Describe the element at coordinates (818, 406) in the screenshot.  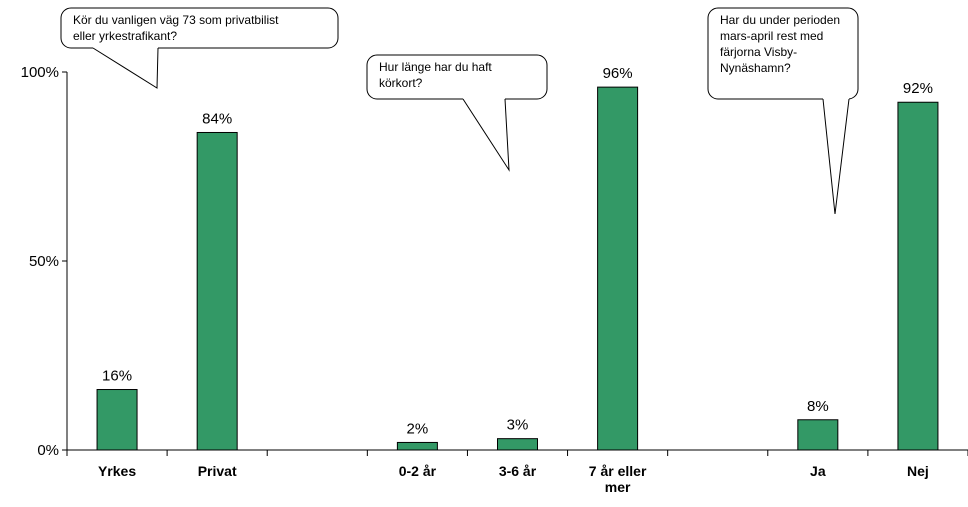
I see `data-label: 8%` at that location.